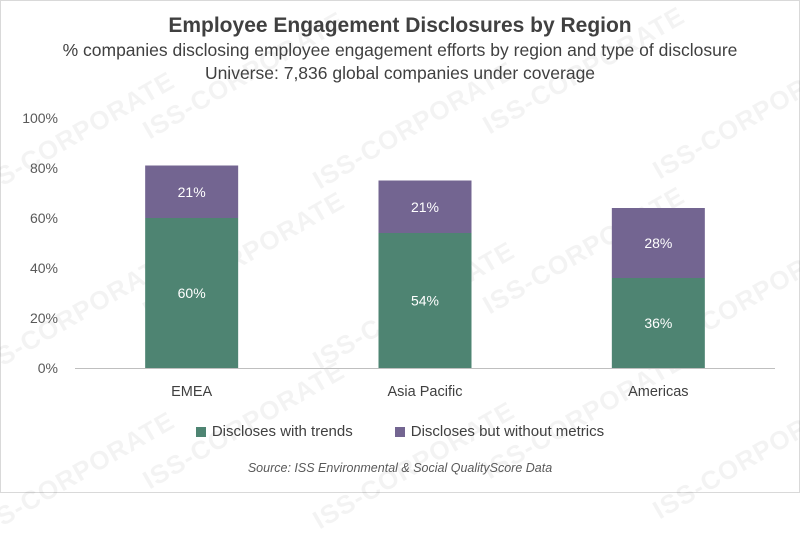 The image size is (800, 546). What do you see at coordinates (44, 268) in the screenshot?
I see `y-tick-label: 40%` at bounding box center [44, 268].